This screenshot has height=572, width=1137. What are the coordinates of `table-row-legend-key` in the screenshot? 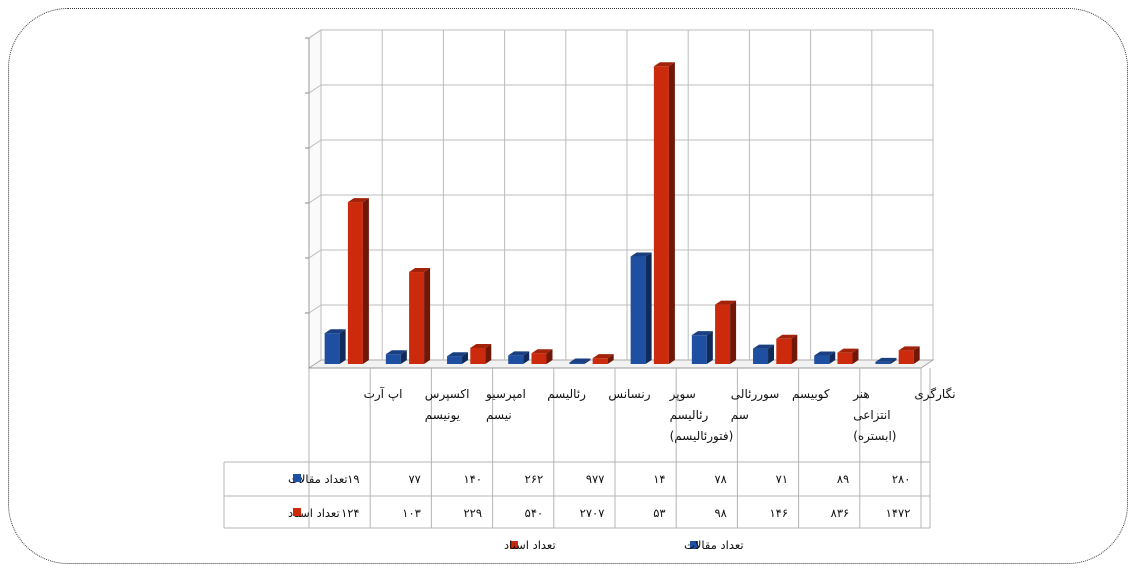 It's located at (297, 512).